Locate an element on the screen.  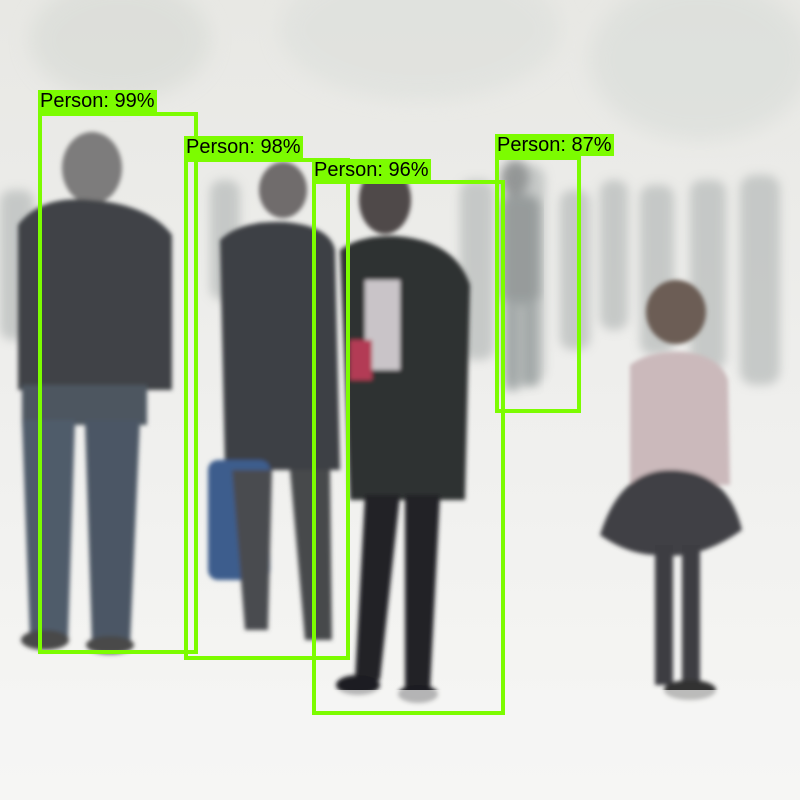
person-man-left is located at coordinates (95, 393).